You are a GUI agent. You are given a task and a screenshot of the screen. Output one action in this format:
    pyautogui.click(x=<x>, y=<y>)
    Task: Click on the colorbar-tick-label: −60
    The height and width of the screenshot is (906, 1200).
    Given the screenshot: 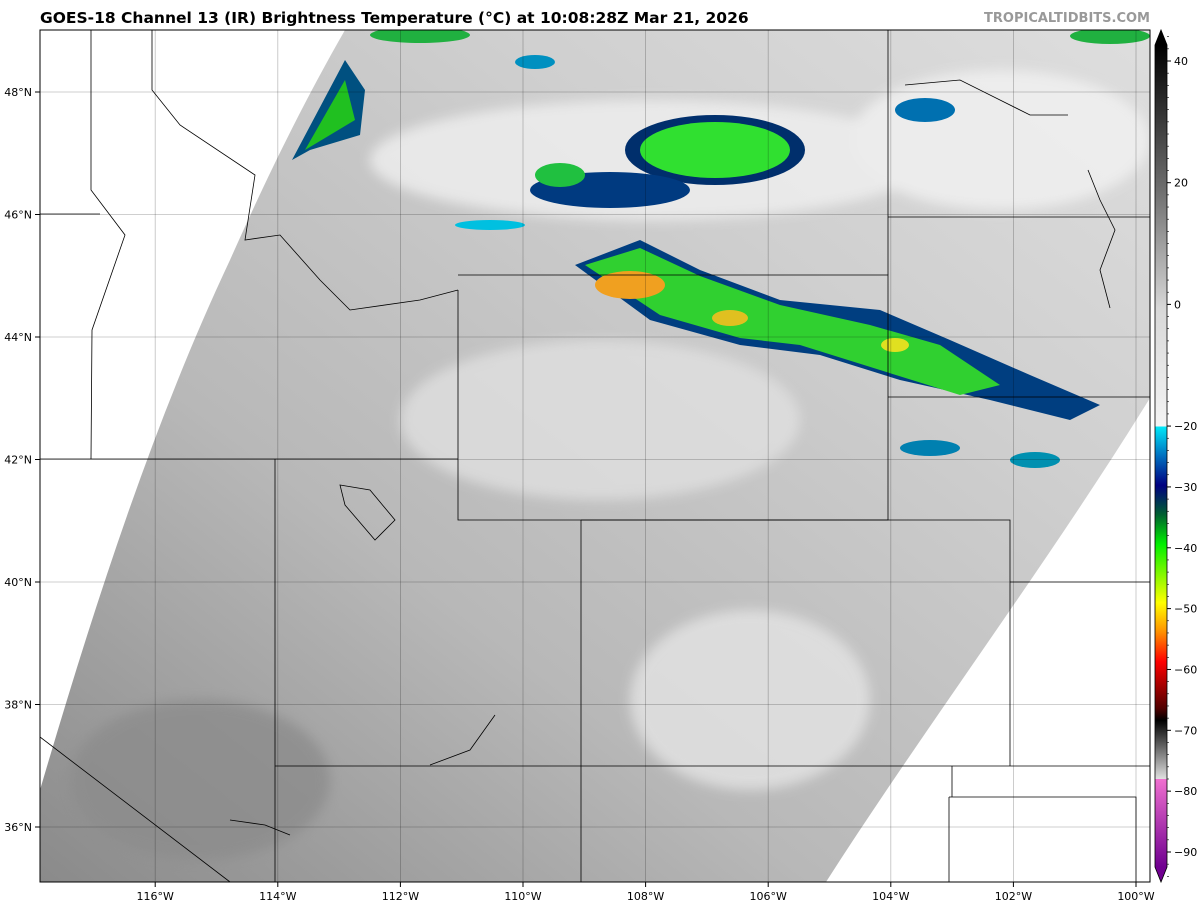 What is the action you would take?
    pyautogui.click(x=1185, y=669)
    